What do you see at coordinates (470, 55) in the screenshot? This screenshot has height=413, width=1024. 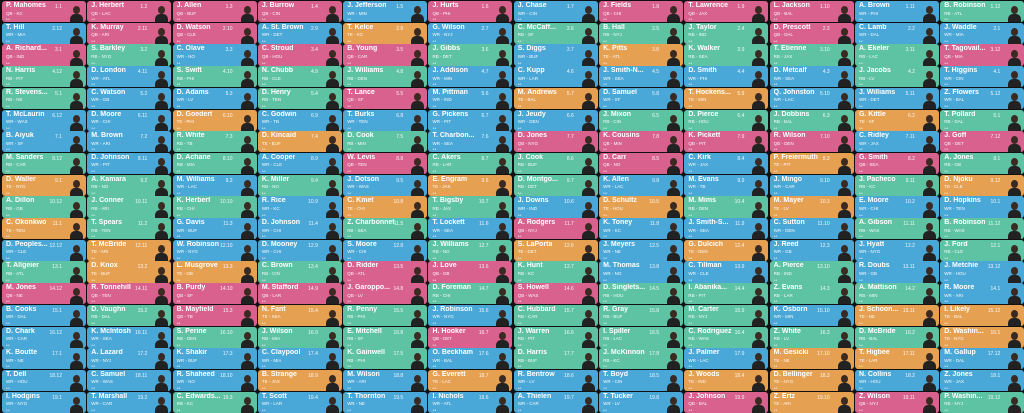 I see `pick-card: J. Gibbs RB - DET 3.6 ↔` at bounding box center [470, 55].